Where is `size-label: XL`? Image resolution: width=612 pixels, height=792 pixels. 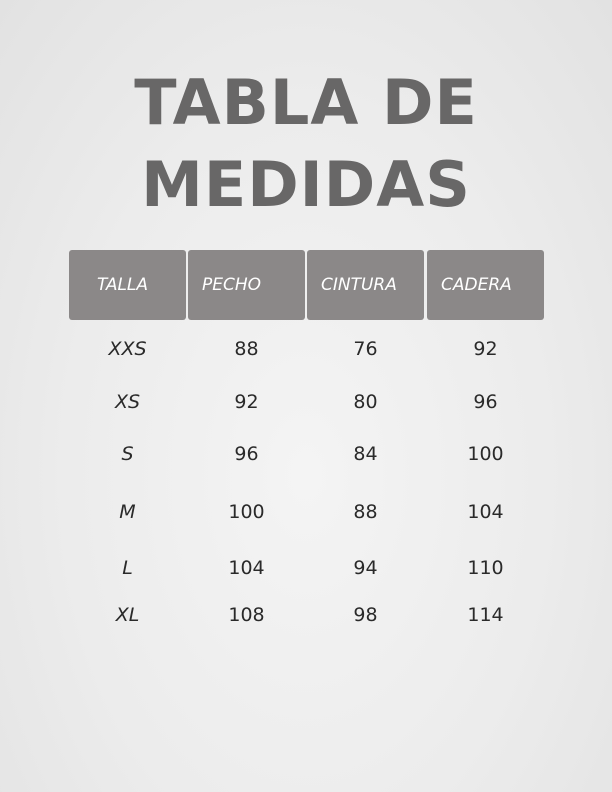 size-label: XL is located at coordinates (127, 615).